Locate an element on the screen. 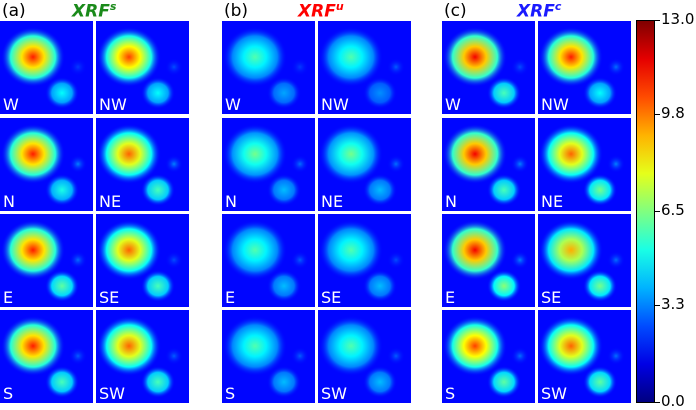 This screenshot has height=410, width=696. heatmap-tile: NW is located at coordinates (142, 67).